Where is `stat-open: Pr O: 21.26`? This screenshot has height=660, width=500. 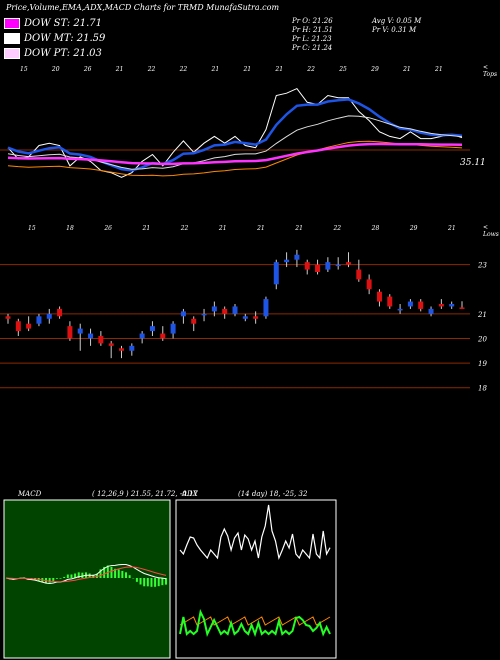
stat-open: Pr O: 21.26 is located at coordinates (312, 21).